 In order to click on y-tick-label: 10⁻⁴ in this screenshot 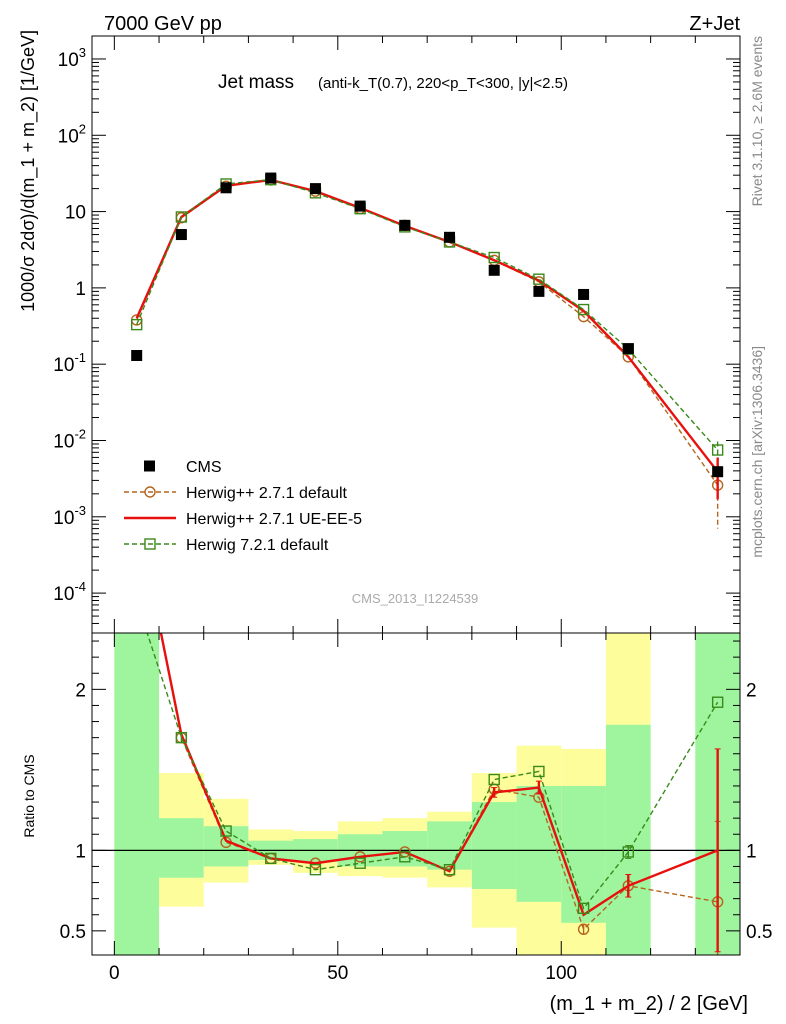, I will do `click(69, 592)`.